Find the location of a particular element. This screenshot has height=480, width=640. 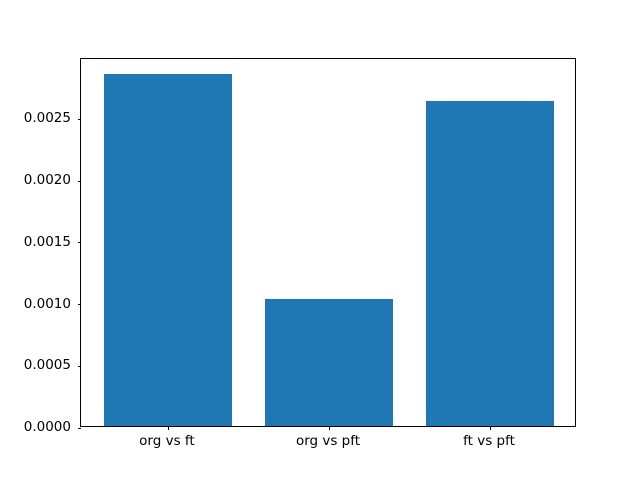

x-tick-label-org-vs-pft: org vs pft is located at coordinates (328, 440).